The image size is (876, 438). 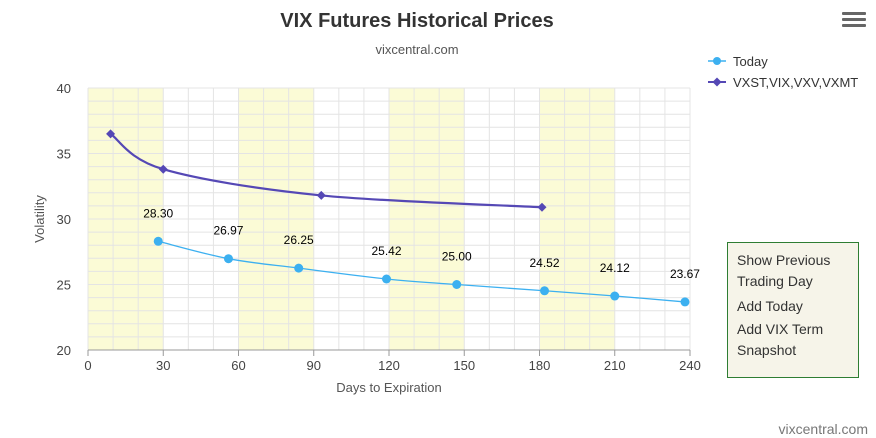 What do you see at coordinates (457, 257) in the screenshot?
I see `data-label: 25.00` at bounding box center [457, 257].